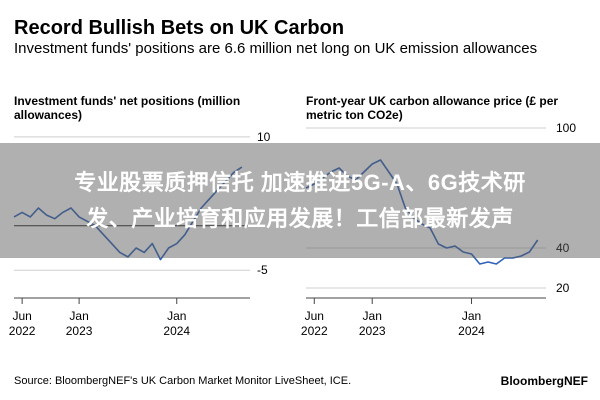  What do you see at coordinates (300, 218) in the screenshot?
I see `overlay-banner-line-2: 发、产业培育和应用发展！工信部最新发声` at bounding box center [300, 218].